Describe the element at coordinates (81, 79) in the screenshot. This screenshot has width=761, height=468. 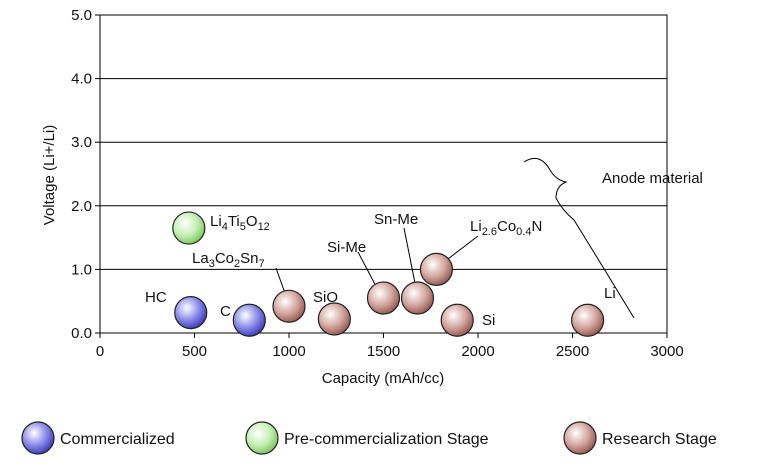
I see `y-tick-label: 4.0` at that location.